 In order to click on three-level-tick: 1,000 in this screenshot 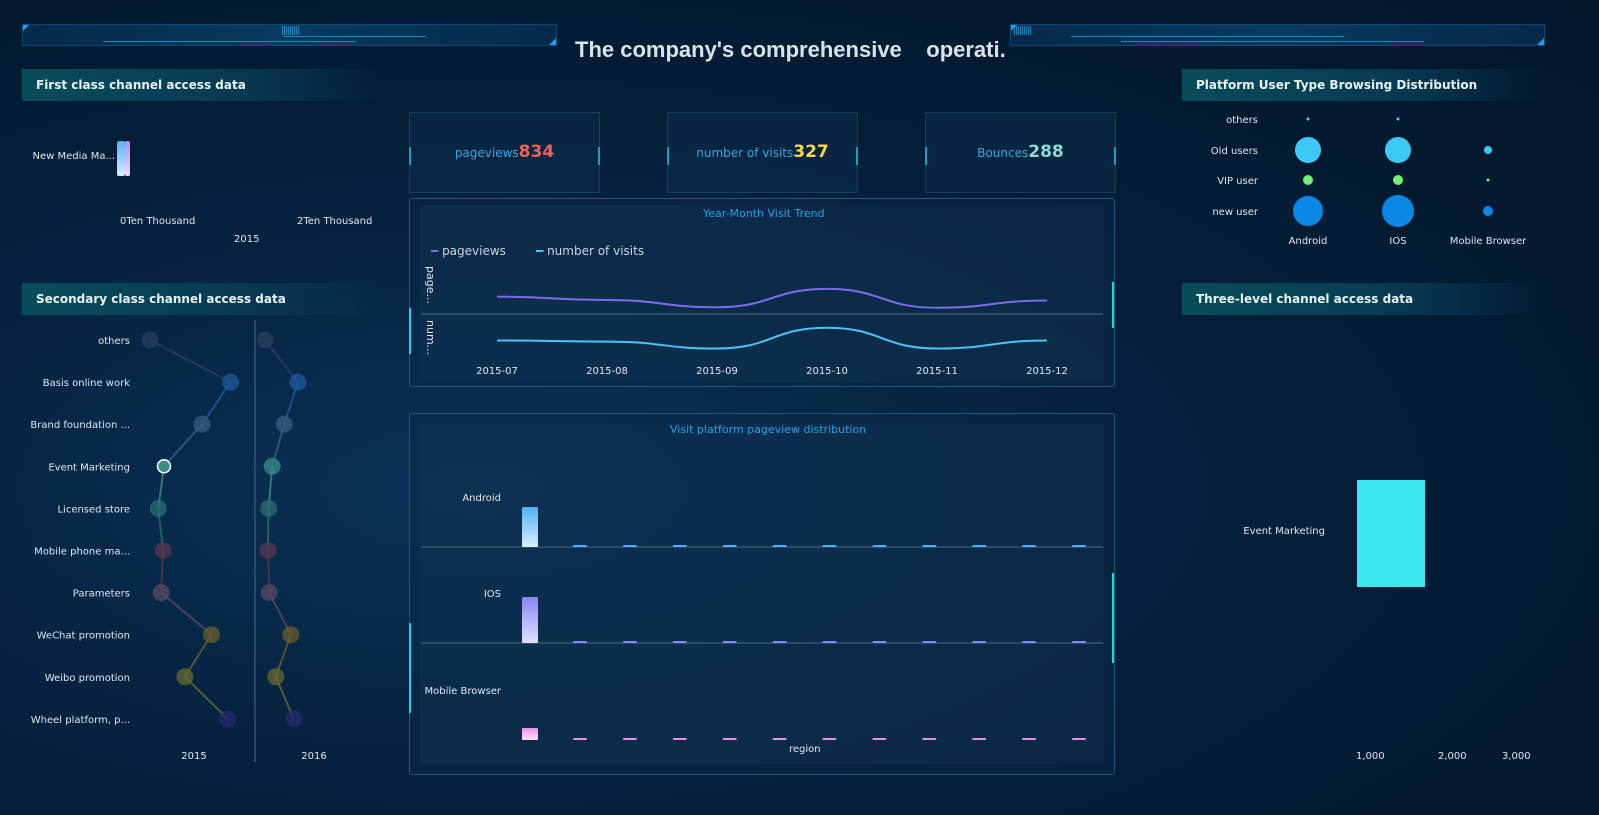, I will do `click(1370, 756)`.